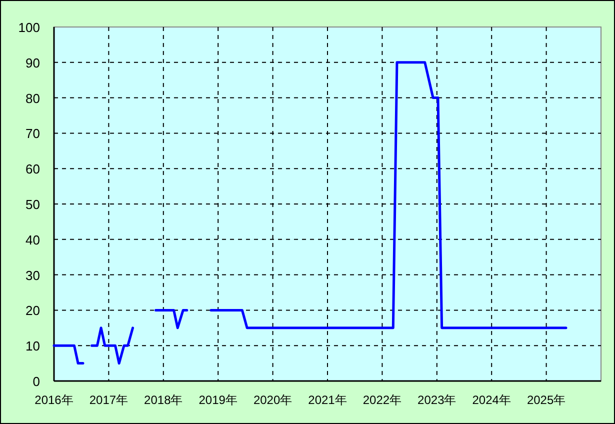 Image resolution: width=615 pixels, height=424 pixels. Describe the element at coordinates (29, 27) in the screenshot. I see `y-tick-label: 100` at that location.